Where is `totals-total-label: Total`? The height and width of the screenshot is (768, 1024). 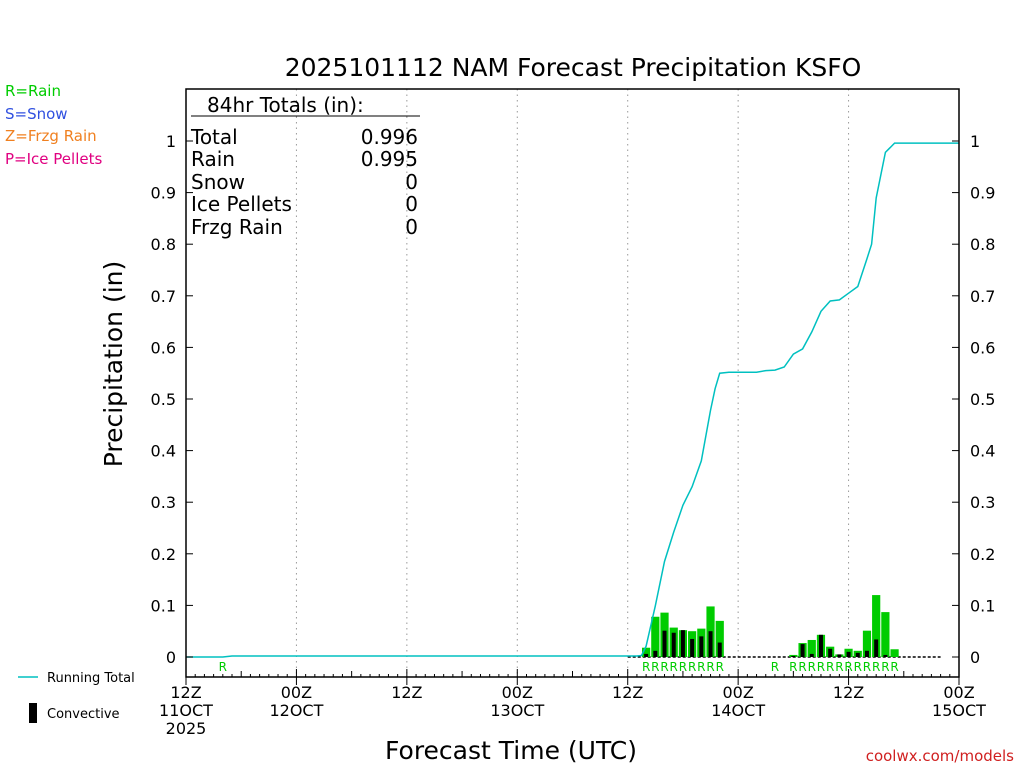
totals-total-label: Total is located at coordinates (214, 137).